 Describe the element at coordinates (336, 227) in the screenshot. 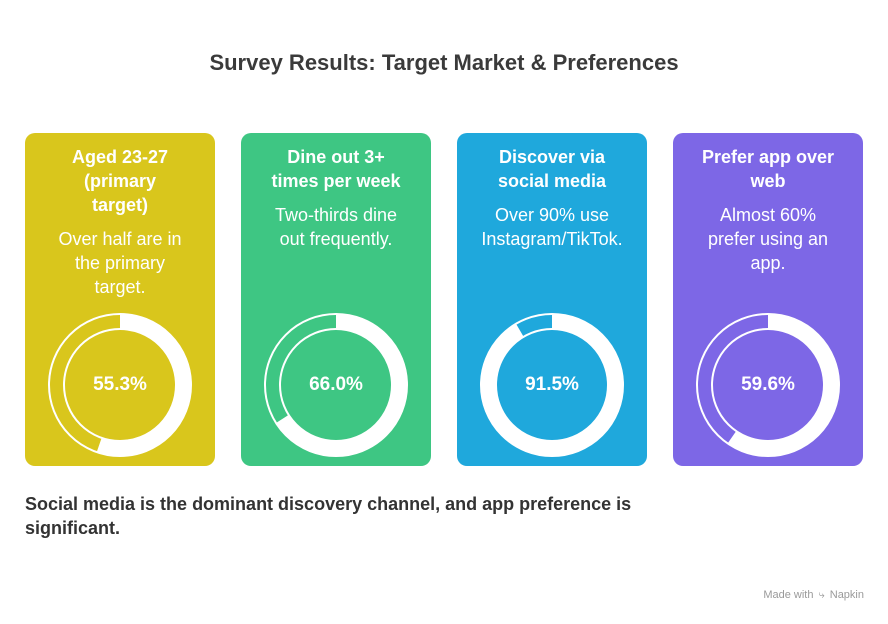

I see `card-description: Two-thirds dine out frequently.` at that location.